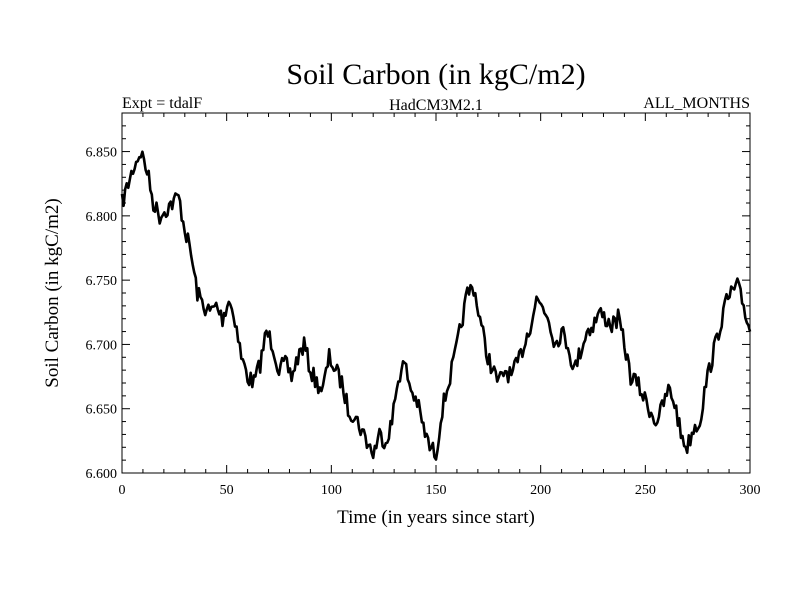 This screenshot has height=600, width=800. Describe the element at coordinates (52, 292) in the screenshot. I see `y-axis-label: Soil Carbon (in kgC/m2)` at that location.